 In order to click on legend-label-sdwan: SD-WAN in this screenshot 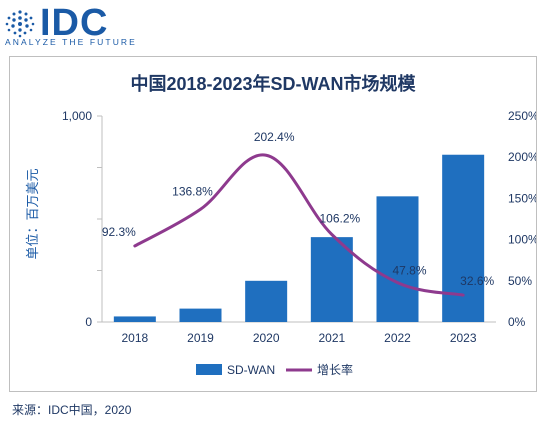, I will do `click(251, 370)`.